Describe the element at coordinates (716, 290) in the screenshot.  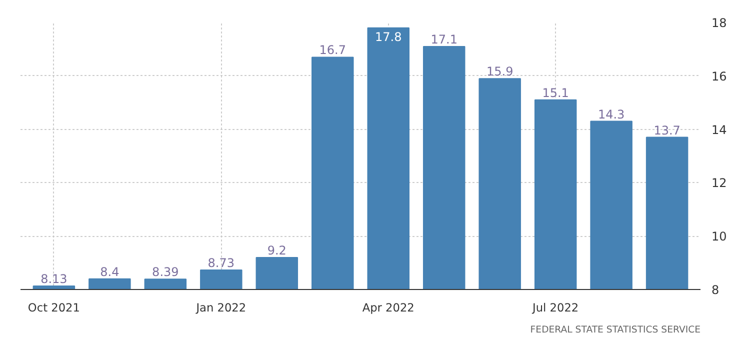
I see `y-tick-label: 8` at that location.